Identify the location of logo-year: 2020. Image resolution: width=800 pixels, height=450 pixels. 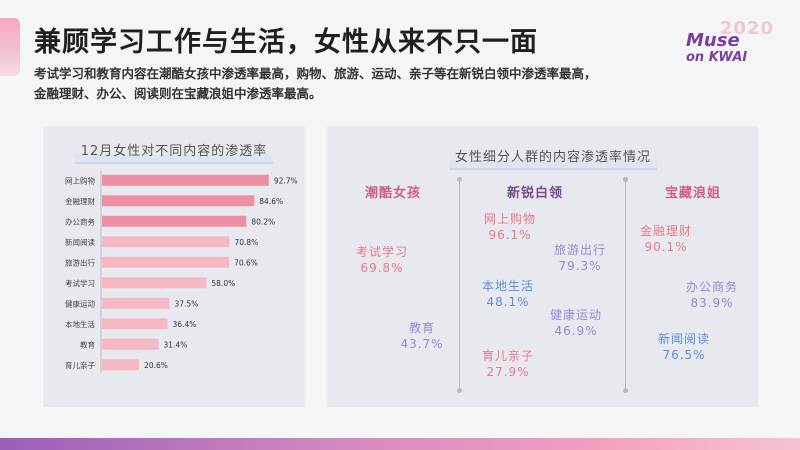
(746, 28).